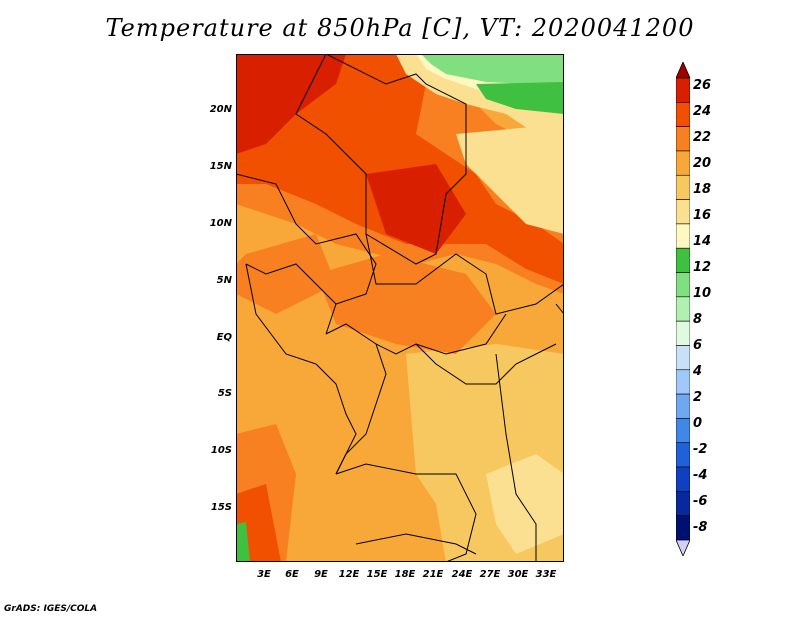 The width and height of the screenshot is (800, 618). Describe the element at coordinates (220, 166) in the screenshot. I see `lat-label-15N: 15N` at that location.